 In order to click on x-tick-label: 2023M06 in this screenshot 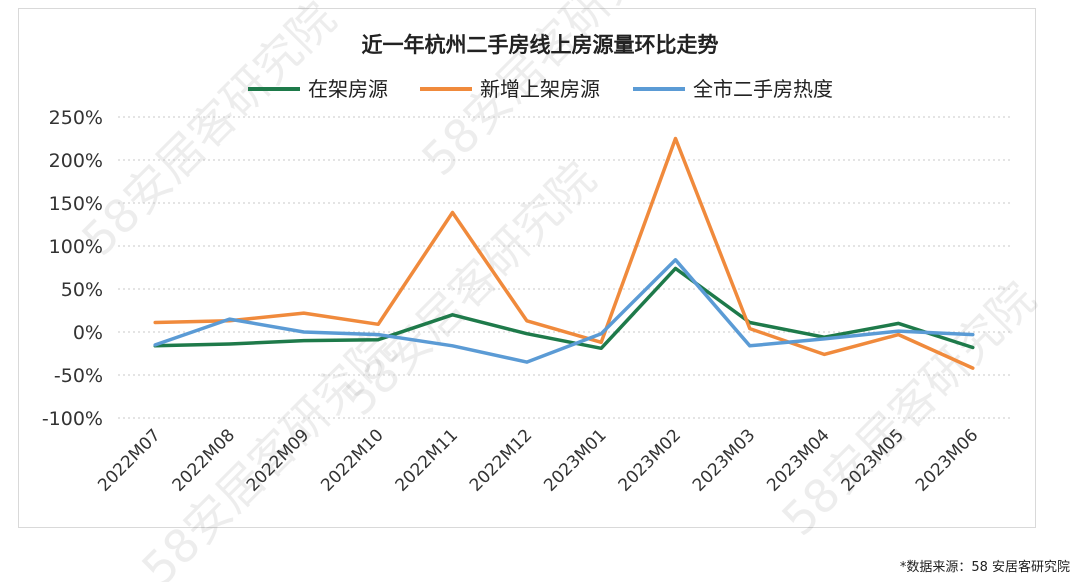, I will do `click(947, 460)`.